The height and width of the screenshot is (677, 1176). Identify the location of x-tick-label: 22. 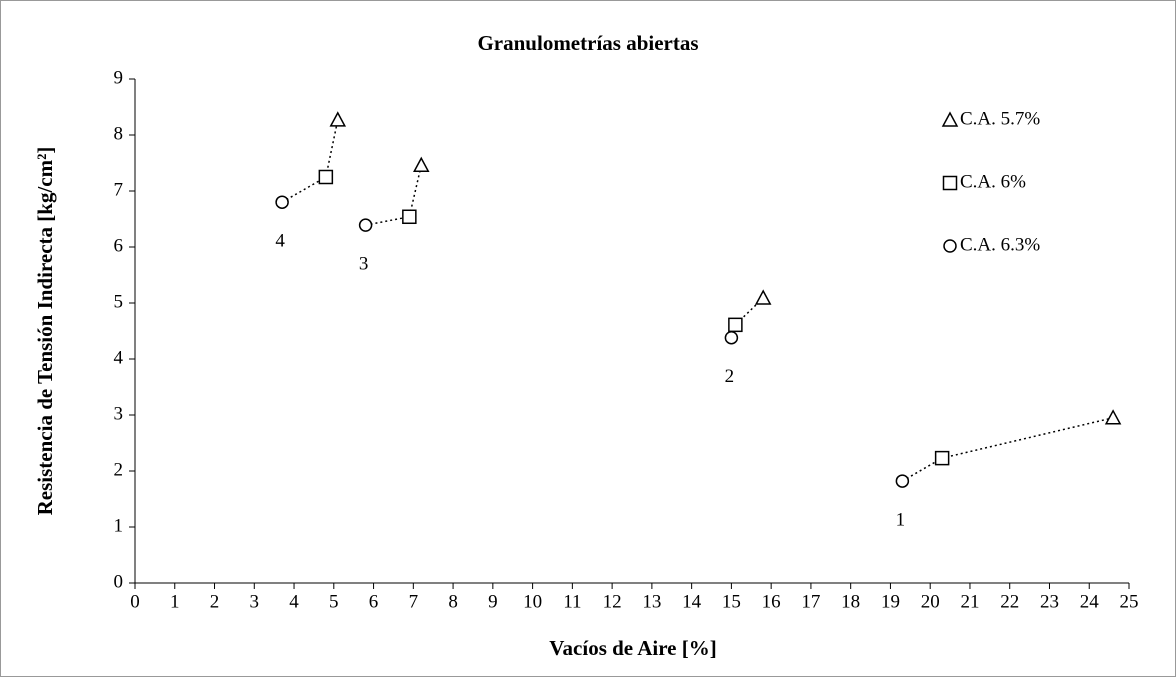
(1009, 601).